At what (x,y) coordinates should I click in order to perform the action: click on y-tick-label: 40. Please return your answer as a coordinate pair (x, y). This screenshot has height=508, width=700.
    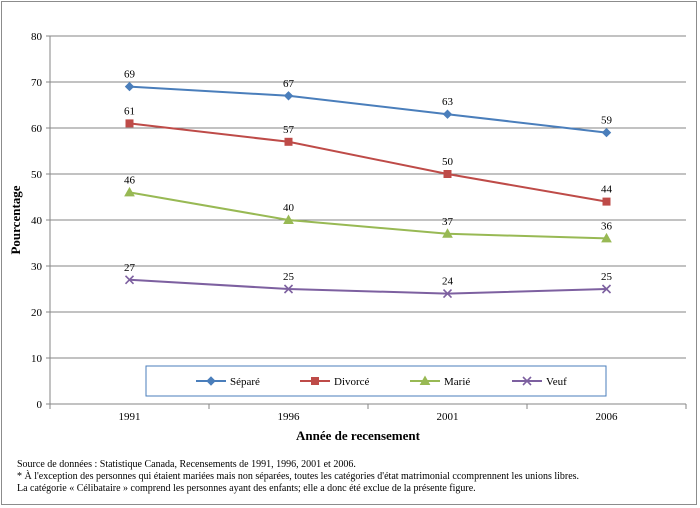
    Looking at the image, I should click on (37, 221).